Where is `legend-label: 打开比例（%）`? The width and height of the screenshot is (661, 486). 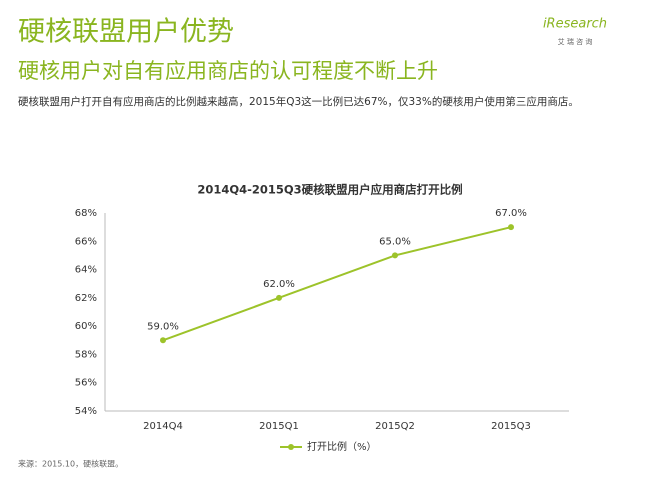 legend-label: 打开比例（%） is located at coordinates (342, 446).